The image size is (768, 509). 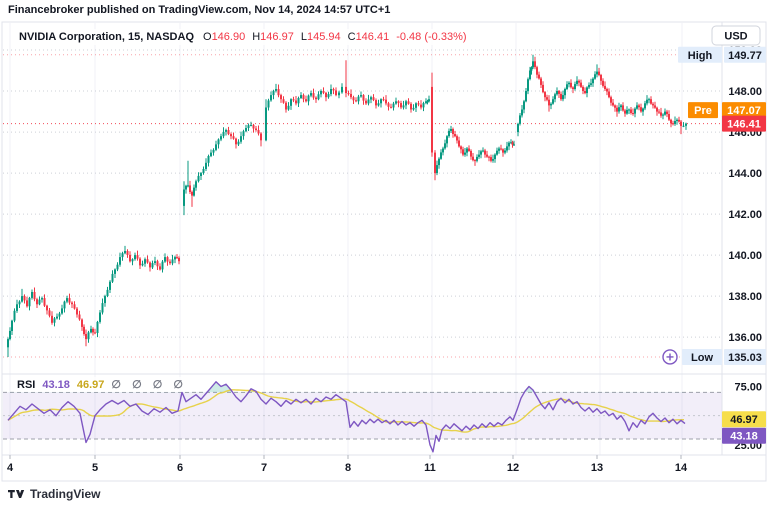 What do you see at coordinates (348, 468) in the screenshot?
I see `time-axis-label: 8` at bounding box center [348, 468].